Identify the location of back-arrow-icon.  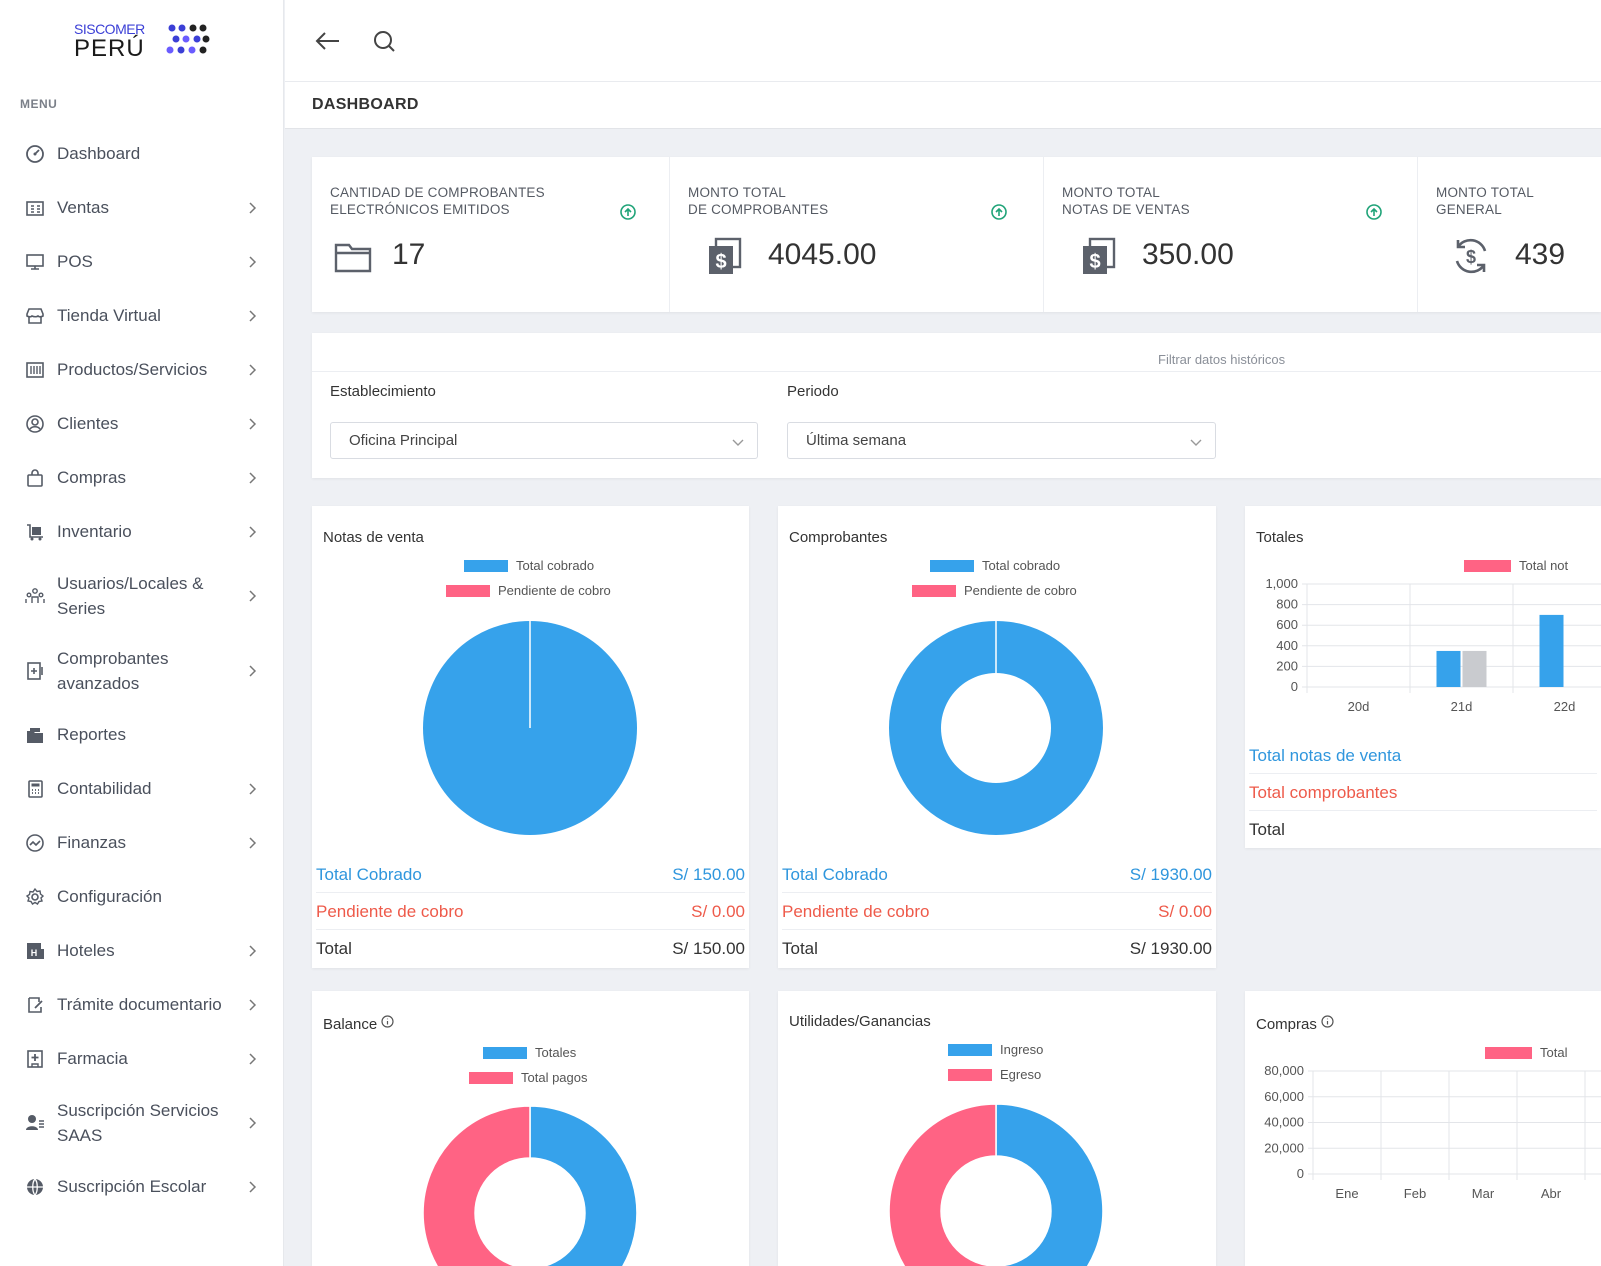
(328, 41).